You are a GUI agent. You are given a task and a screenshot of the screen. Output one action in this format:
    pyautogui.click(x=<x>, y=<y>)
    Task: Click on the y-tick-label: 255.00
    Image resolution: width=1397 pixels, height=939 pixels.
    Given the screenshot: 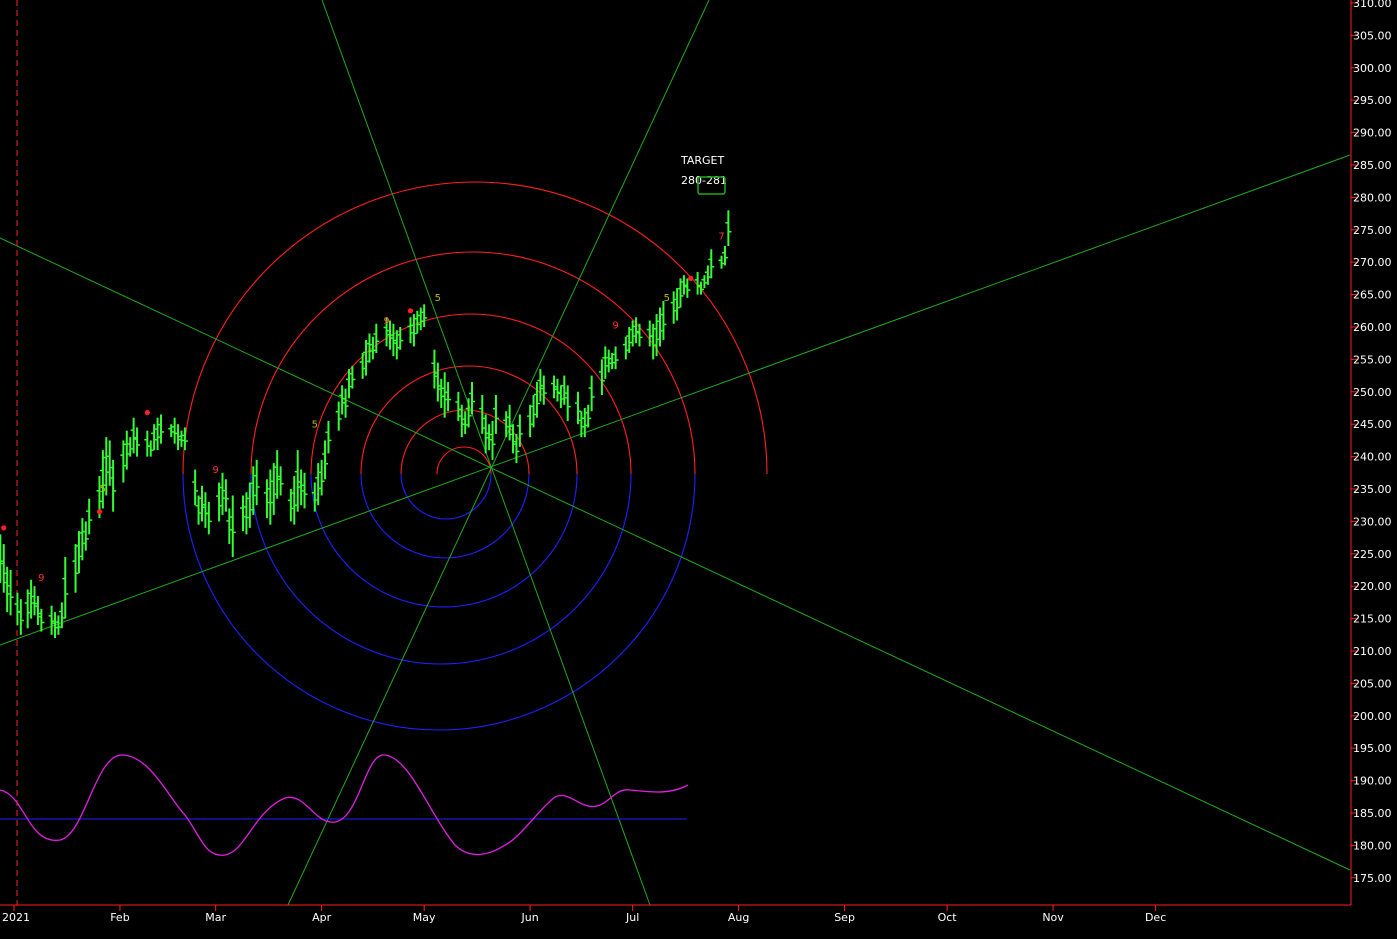 What is the action you would take?
    pyautogui.click(x=1372, y=359)
    